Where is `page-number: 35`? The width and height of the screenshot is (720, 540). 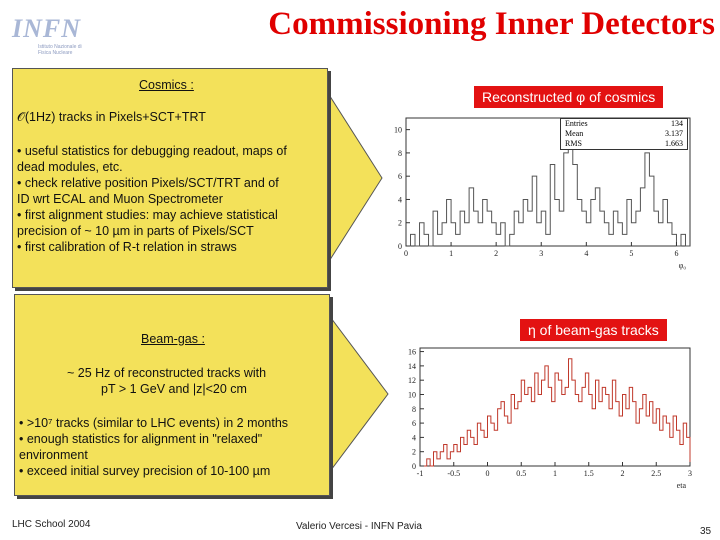
page-number: 35 is located at coordinates (706, 531).